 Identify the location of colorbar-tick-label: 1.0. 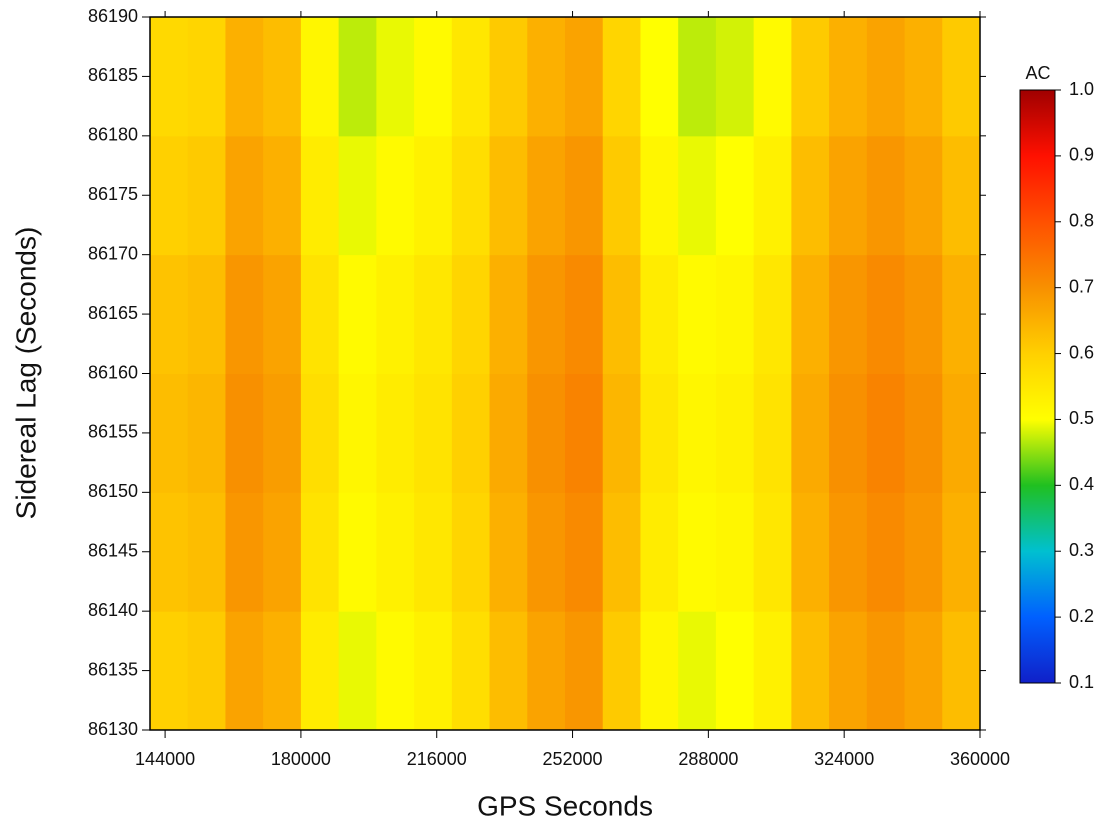
(1081, 89).